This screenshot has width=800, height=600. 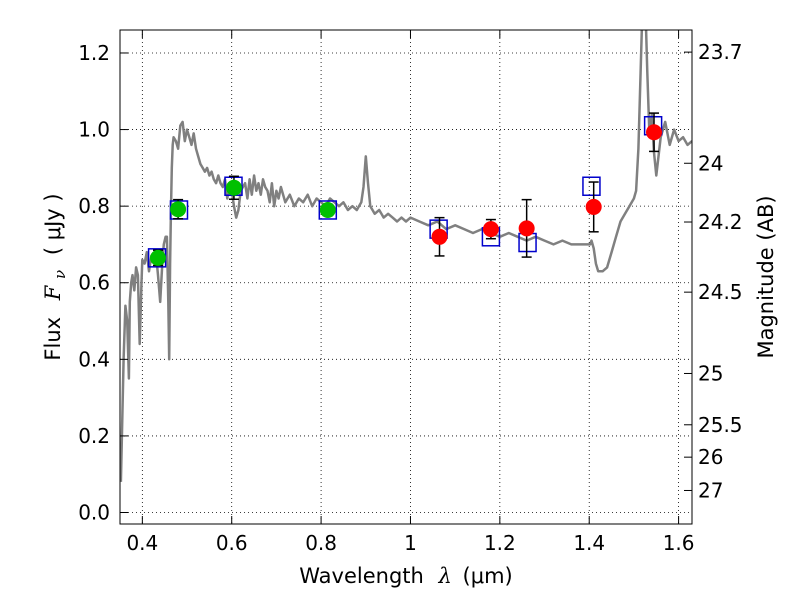 I want to click on magnitude-tick-label: 24.2, so click(x=720, y=222).